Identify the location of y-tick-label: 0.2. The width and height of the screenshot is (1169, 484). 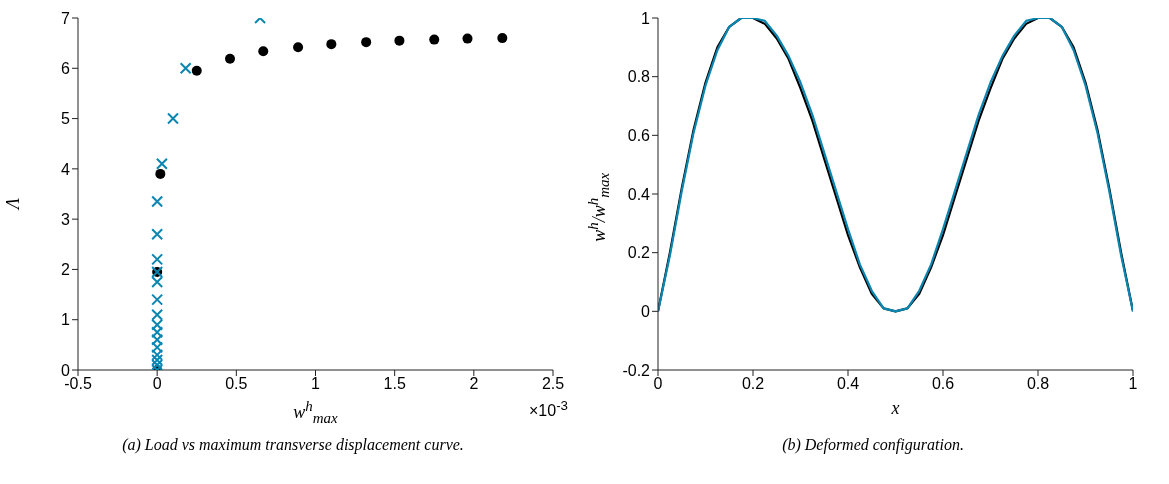
(639, 253).